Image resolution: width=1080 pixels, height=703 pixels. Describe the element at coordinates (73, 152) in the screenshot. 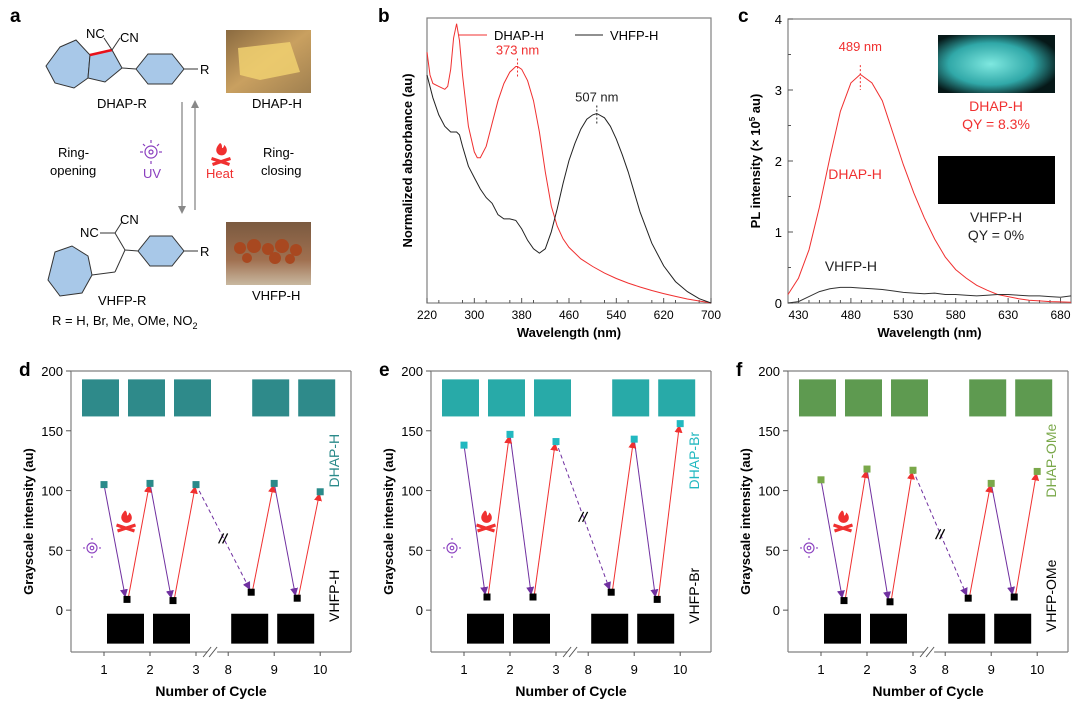

I see `ring-opening-text-1: Ring-` at that location.